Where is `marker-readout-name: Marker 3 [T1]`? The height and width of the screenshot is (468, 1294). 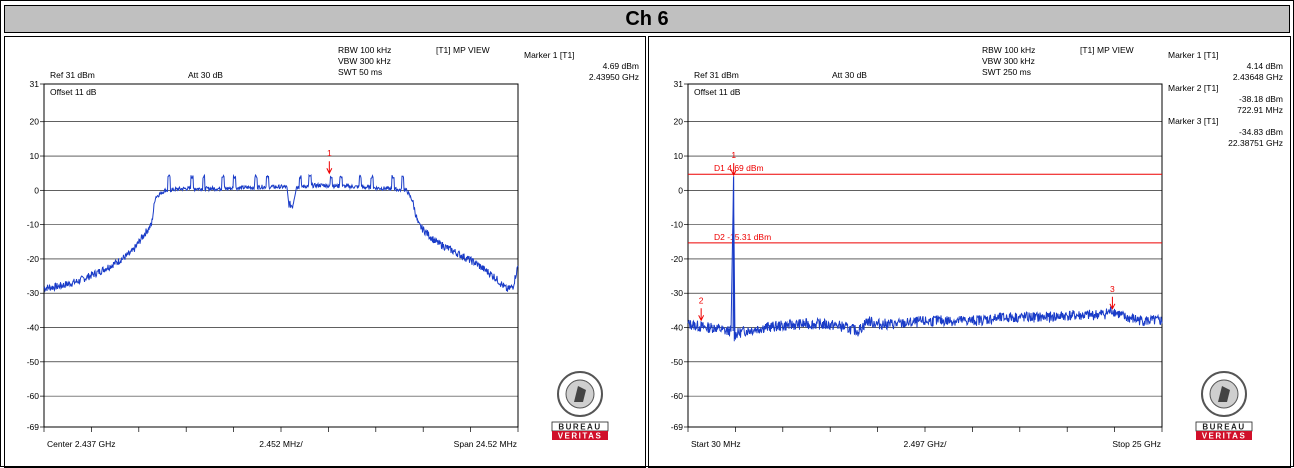 marker-readout-name: Marker 3 [T1] is located at coordinates (1193, 121).